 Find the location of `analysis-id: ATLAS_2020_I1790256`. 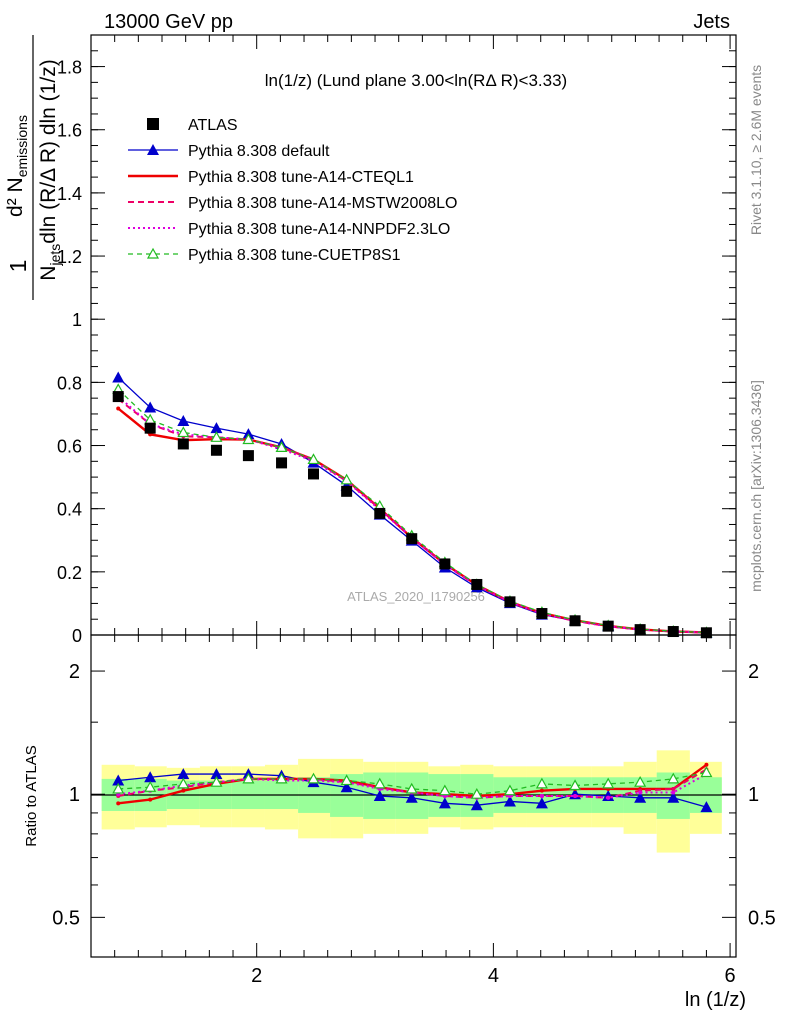

analysis-id: ATLAS_2020_I1790256 is located at coordinates (416, 596).